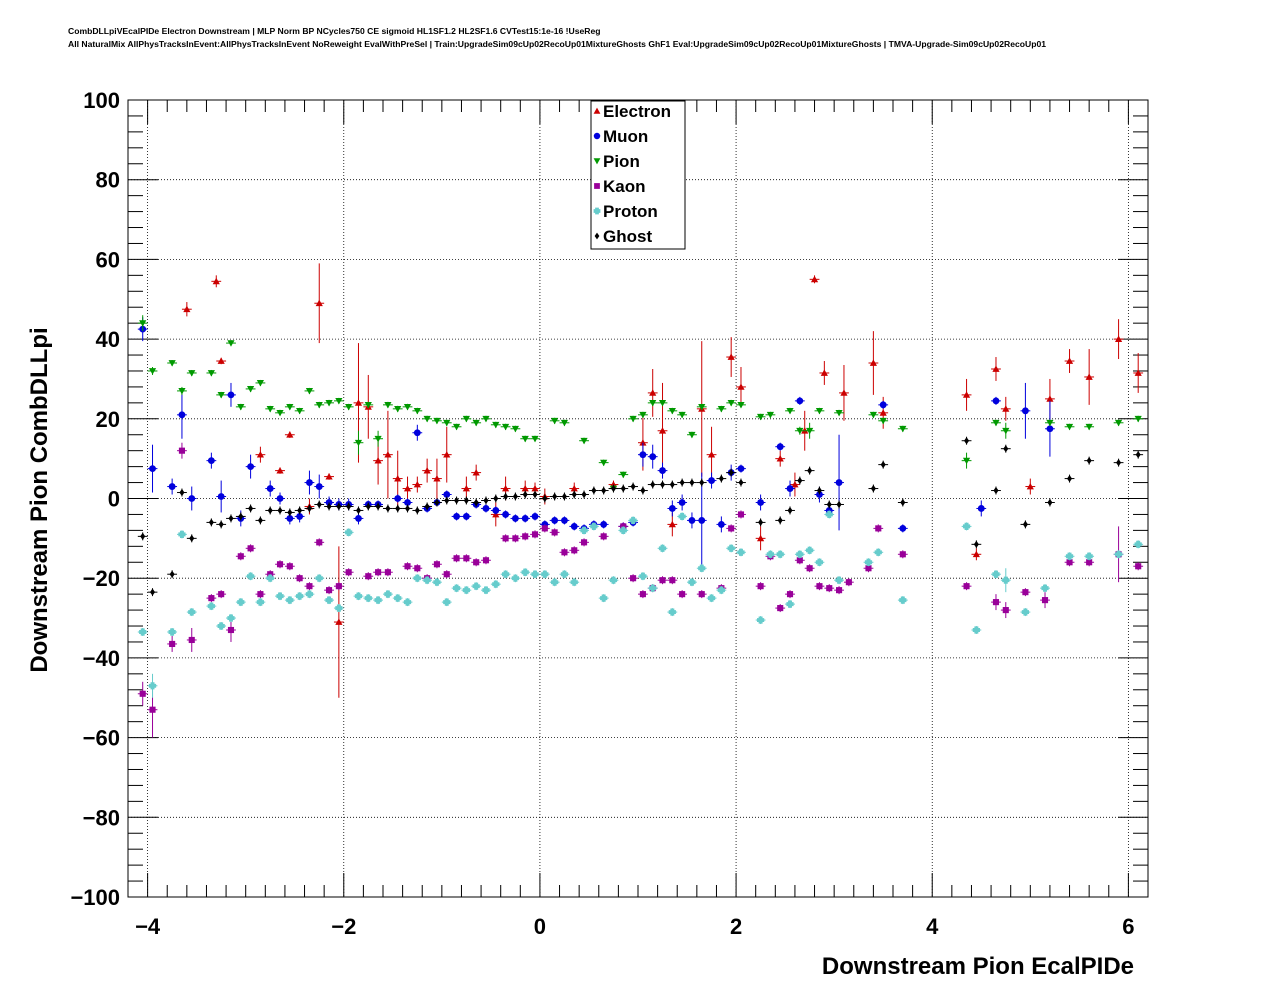  What do you see at coordinates (95, 897) in the screenshot?
I see `y-tick-label: −100` at bounding box center [95, 897].